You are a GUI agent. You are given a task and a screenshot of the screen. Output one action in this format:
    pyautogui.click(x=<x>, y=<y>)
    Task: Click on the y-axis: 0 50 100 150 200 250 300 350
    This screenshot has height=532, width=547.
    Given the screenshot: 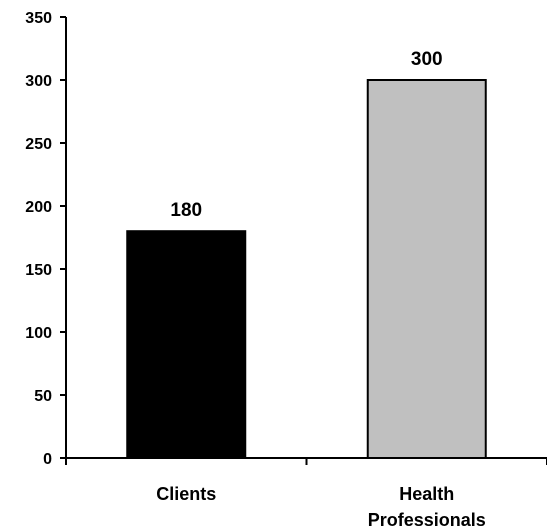 What is the action you would take?
    pyautogui.click(x=46, y=239)
    